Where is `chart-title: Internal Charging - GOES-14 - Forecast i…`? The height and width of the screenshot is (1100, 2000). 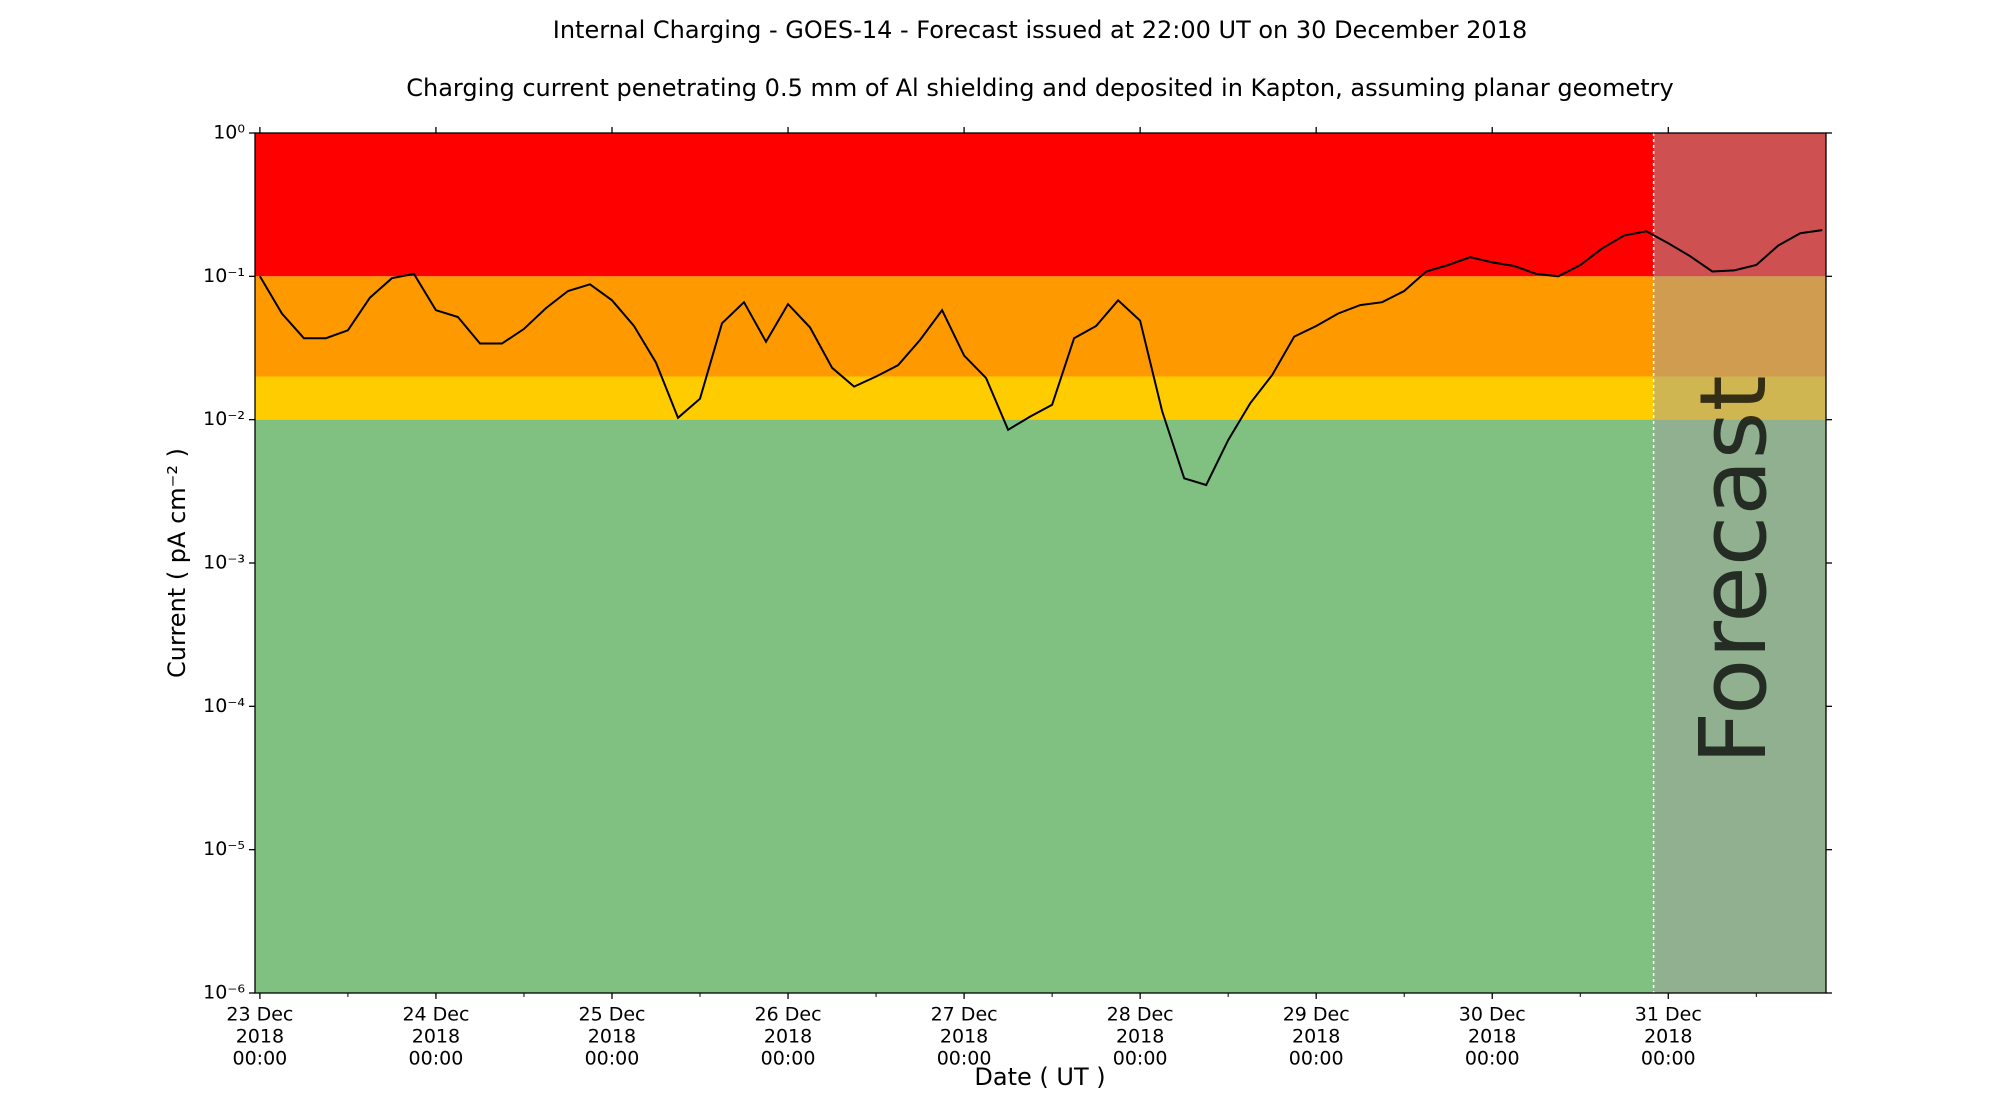
chart-title: Internal Charging - GOES-14 - Forecast i… is located at coordinates (1040, 30).